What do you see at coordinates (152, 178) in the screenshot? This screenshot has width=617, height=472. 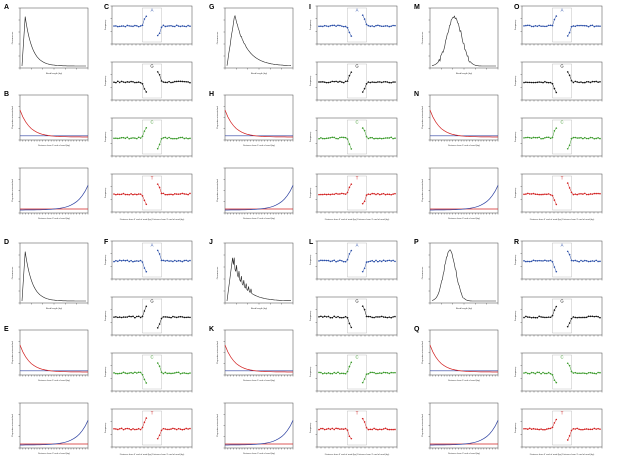 I see `base-name: T` at bounding box center [152, 178].